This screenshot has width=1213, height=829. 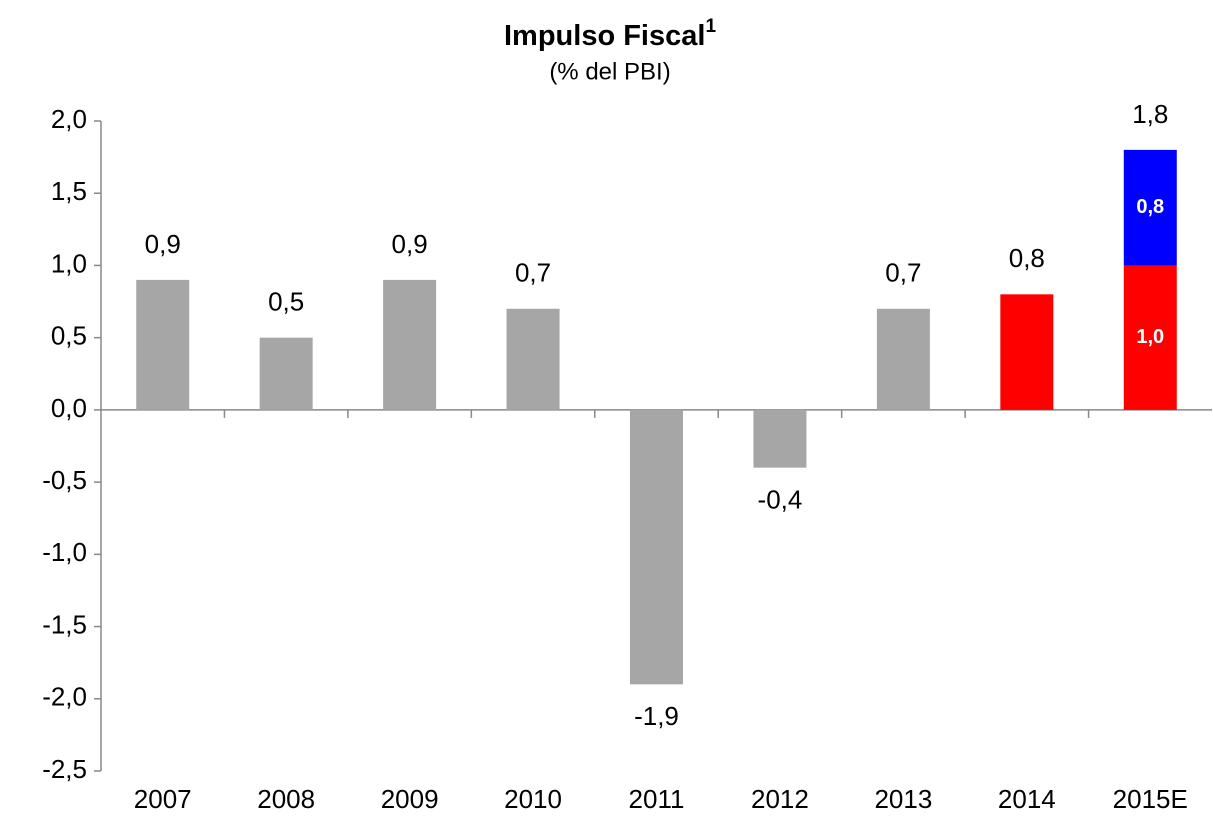 I want to click on chart-subtitle: (% del PBI), so click(x=609, y=71).